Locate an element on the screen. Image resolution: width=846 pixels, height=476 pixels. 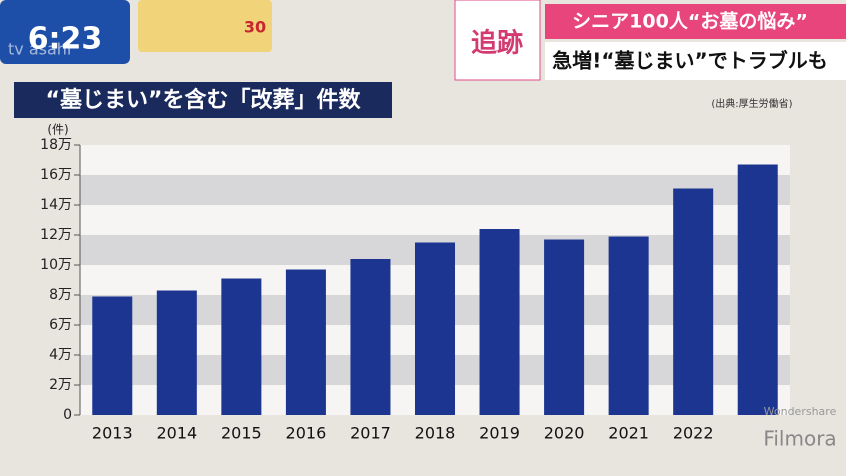
x-tick-label: 2015 is located at coordinates (241, 433).